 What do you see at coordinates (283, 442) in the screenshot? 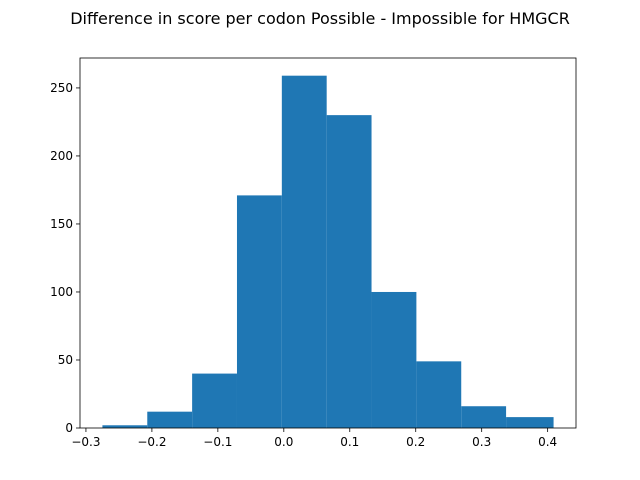
I see `x-tick-label: 0.0` at bounding box center [283, 442].